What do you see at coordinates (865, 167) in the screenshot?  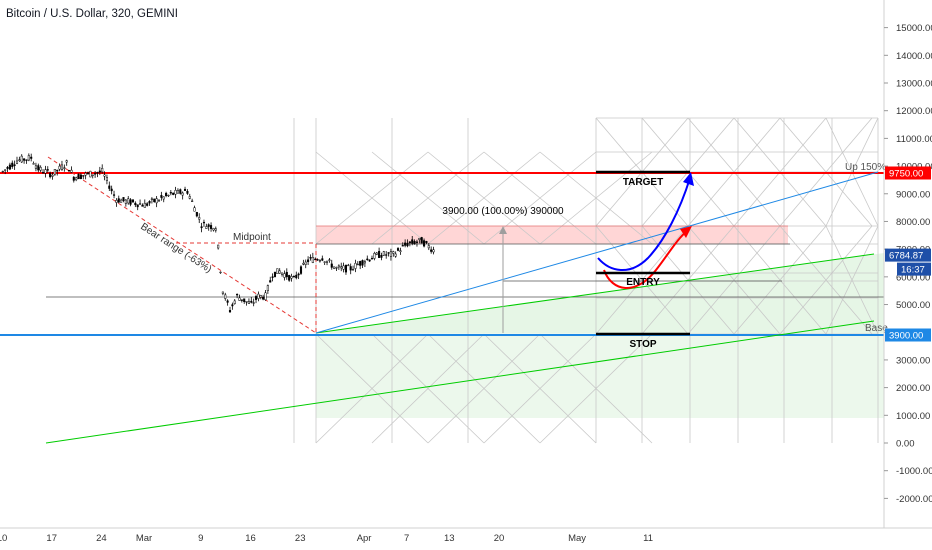 I see `up-150-label: Up 150%` at bounding box center [865, 167].